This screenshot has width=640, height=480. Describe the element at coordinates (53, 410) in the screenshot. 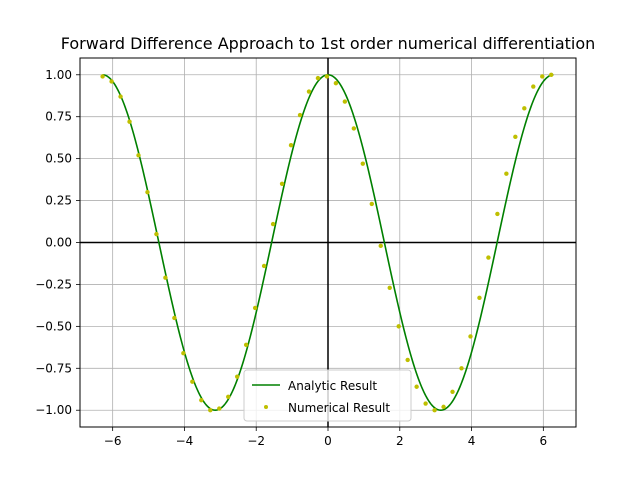

I see `y-tick-label: −1.00` at that location.